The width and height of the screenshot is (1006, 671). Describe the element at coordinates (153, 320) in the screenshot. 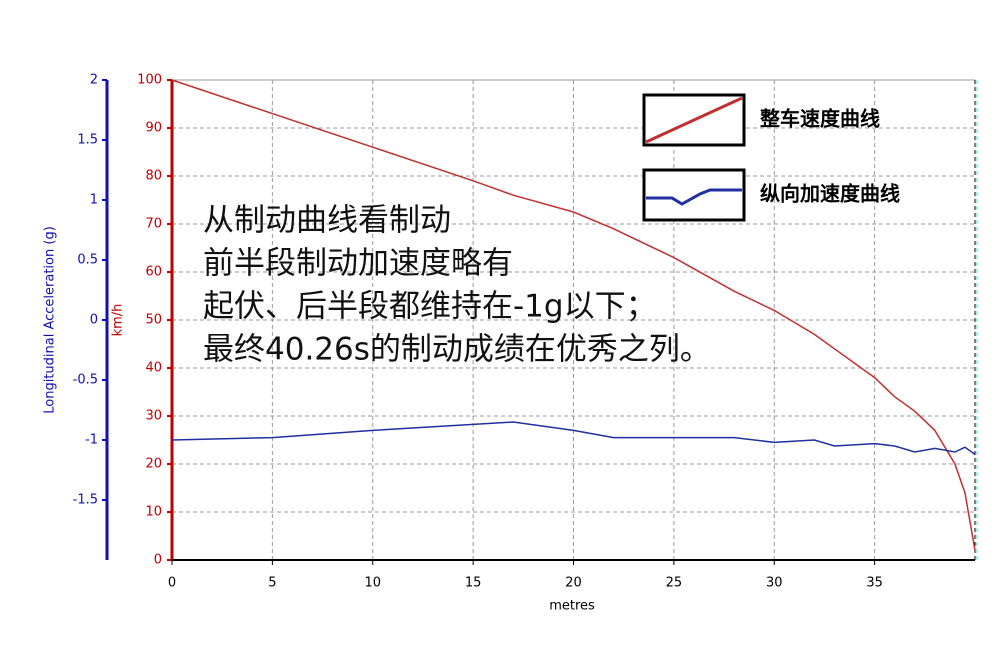

I see `y-tick-label: 50` at that location.